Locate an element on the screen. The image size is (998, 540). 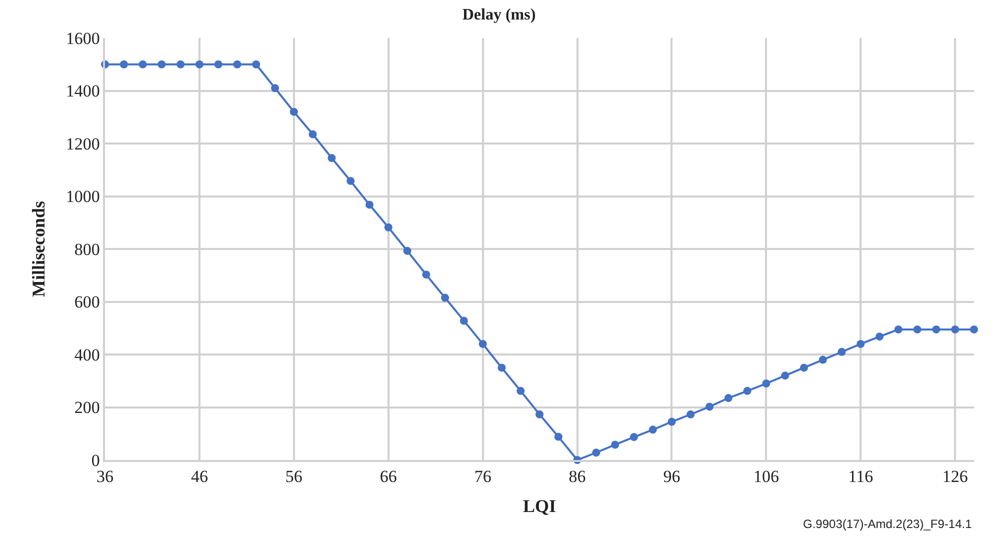
y-tick-label: 0 is located at coordinates (95, 460).